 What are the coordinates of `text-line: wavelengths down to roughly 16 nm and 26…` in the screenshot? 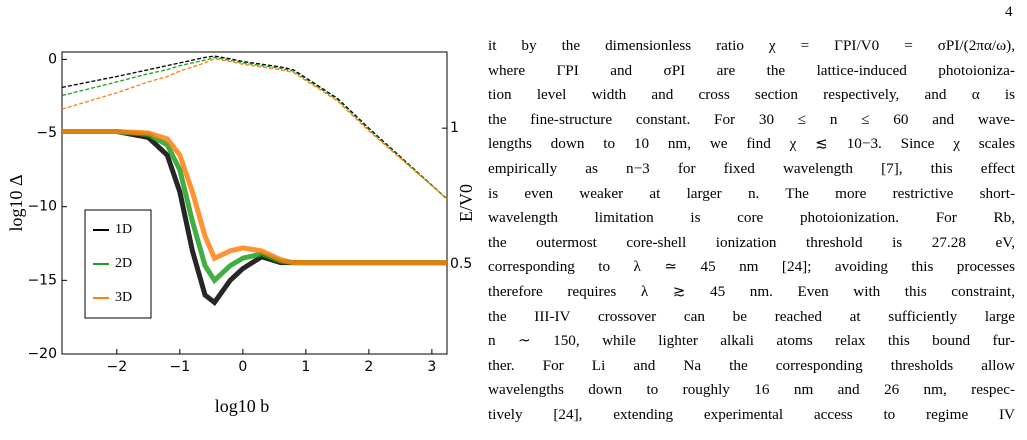 It's located at (751, 390).